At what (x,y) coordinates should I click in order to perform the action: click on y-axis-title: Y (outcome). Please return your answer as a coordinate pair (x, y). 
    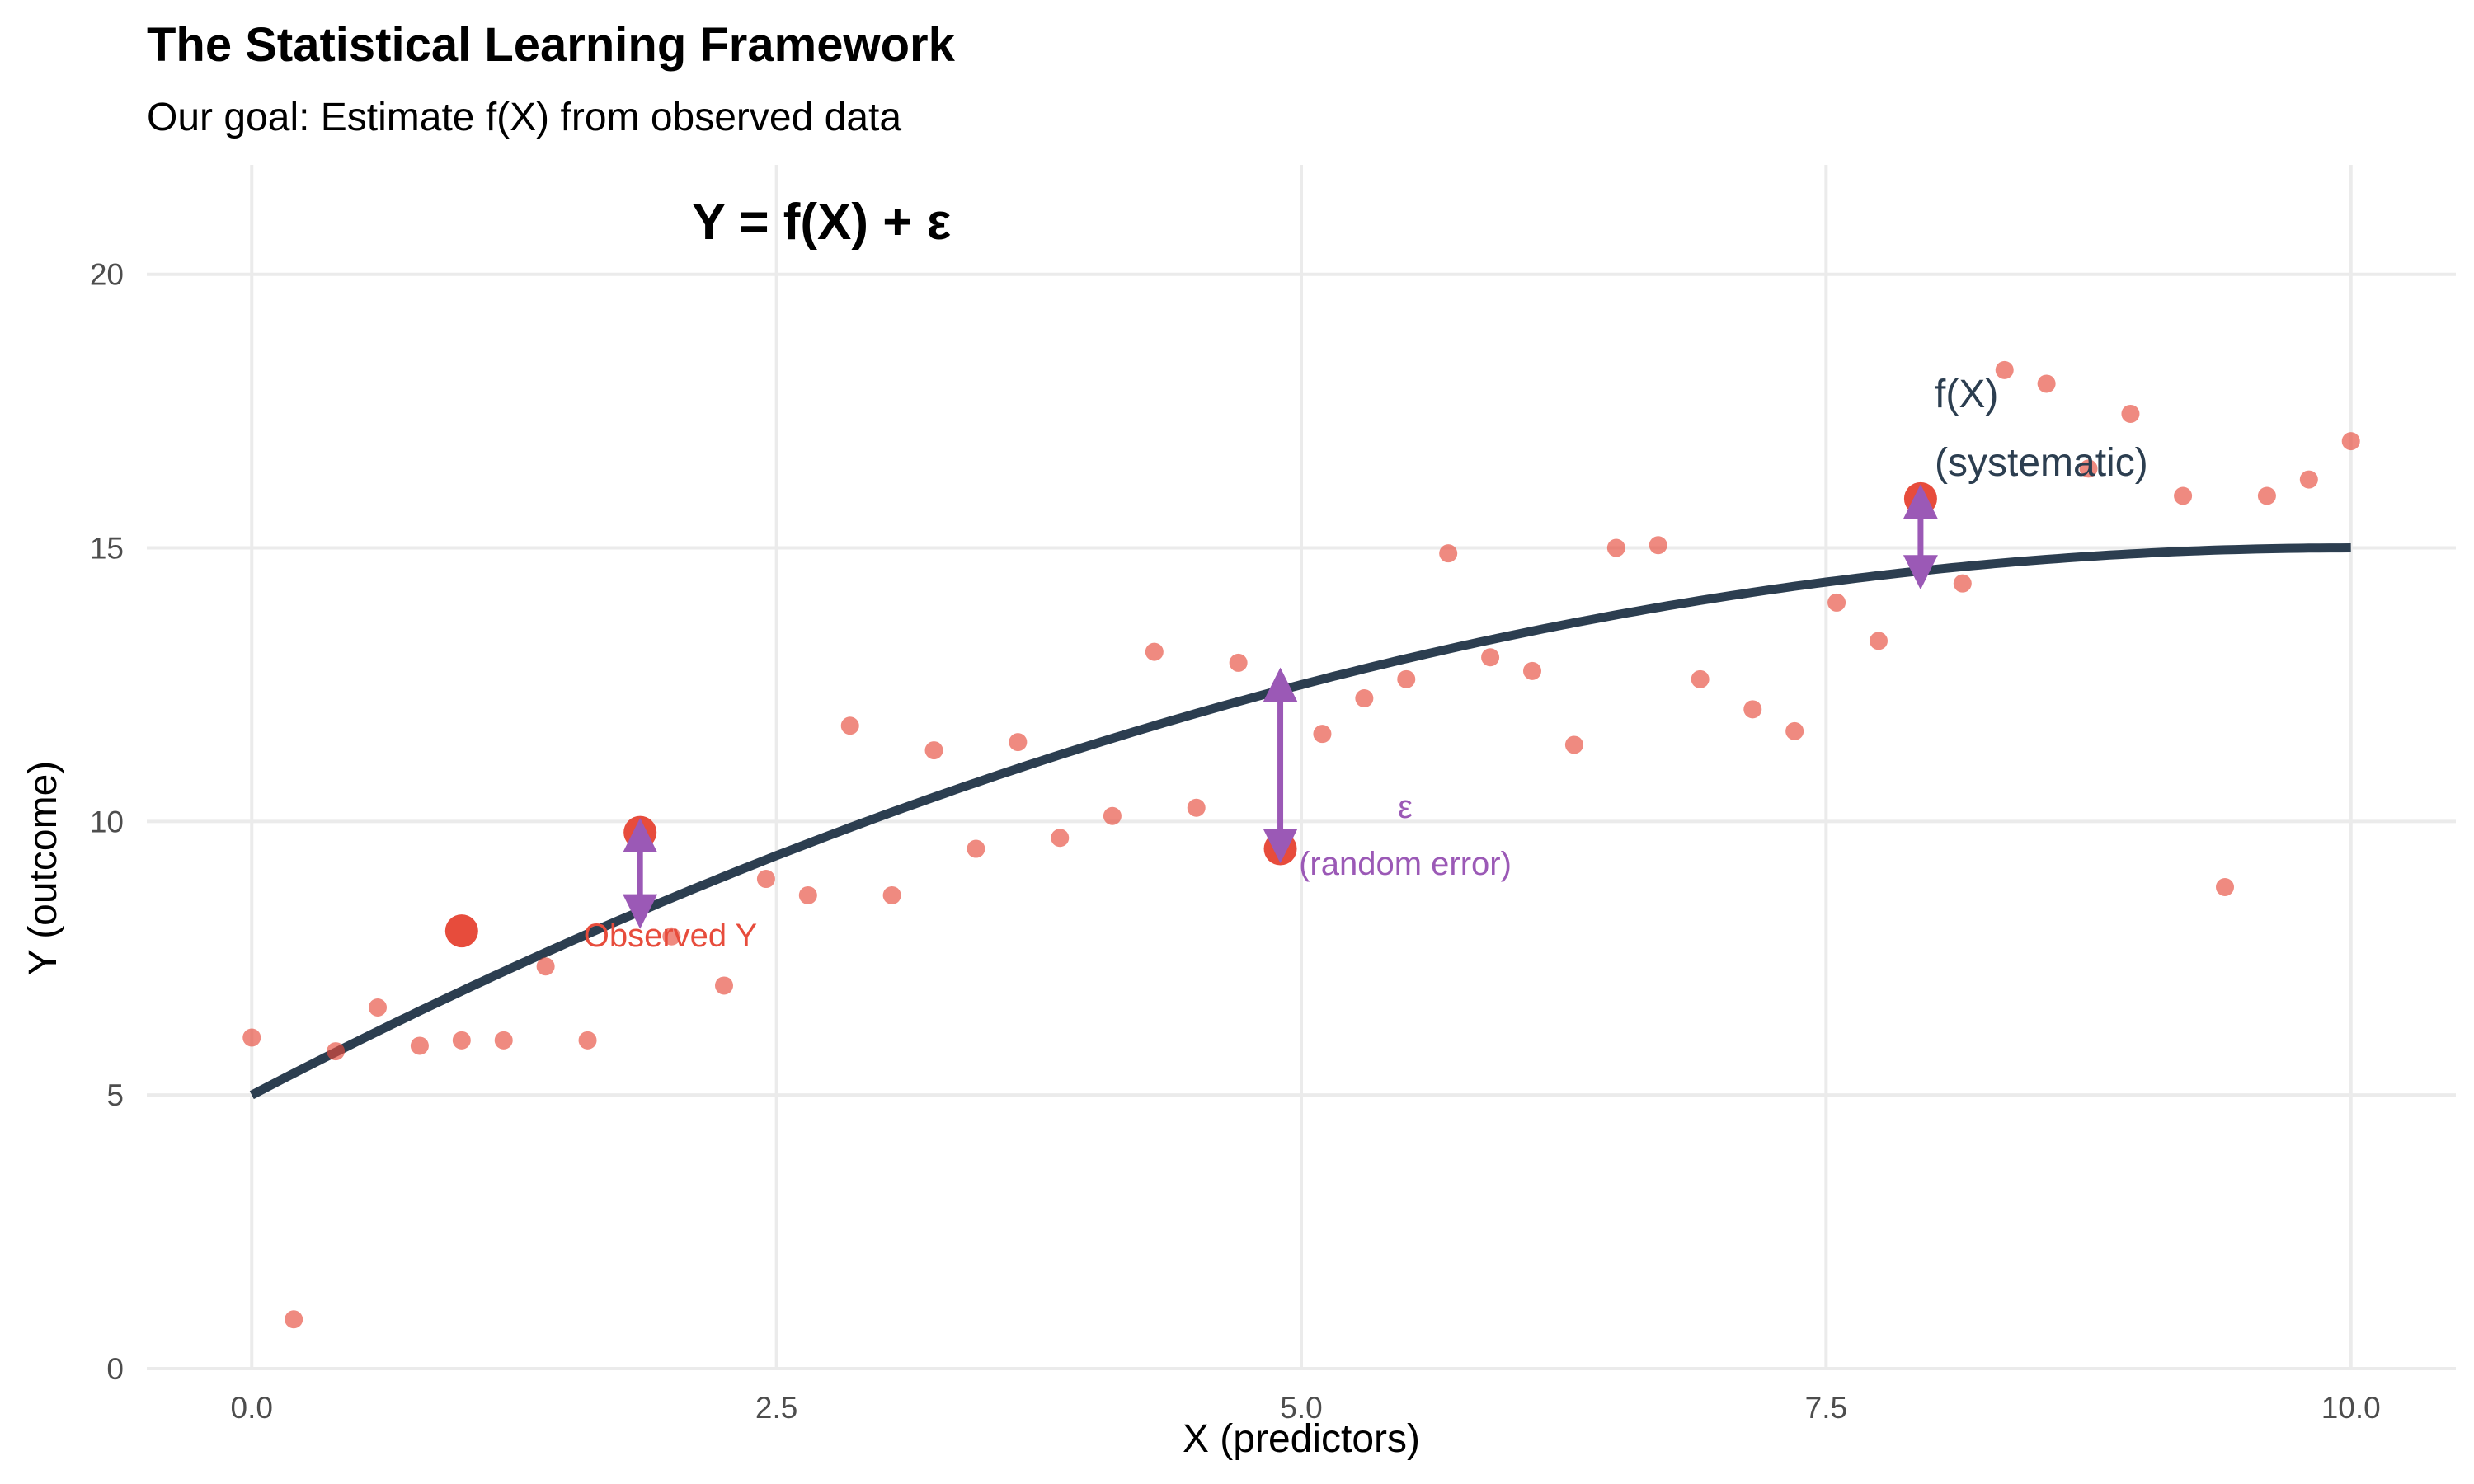
    Looking at the image, I should click on (43, 868).